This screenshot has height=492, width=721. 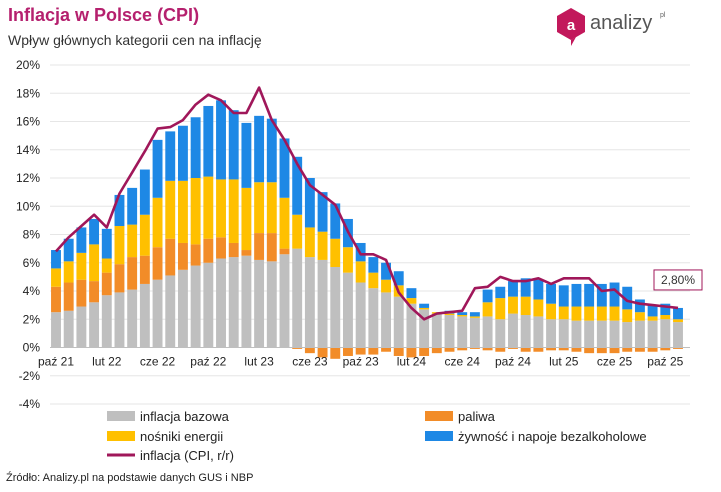 What do you see at coordinates (30, 376) in the screenshot?
I see `y-tick-label: -2%` at bounding box center [30, 376].